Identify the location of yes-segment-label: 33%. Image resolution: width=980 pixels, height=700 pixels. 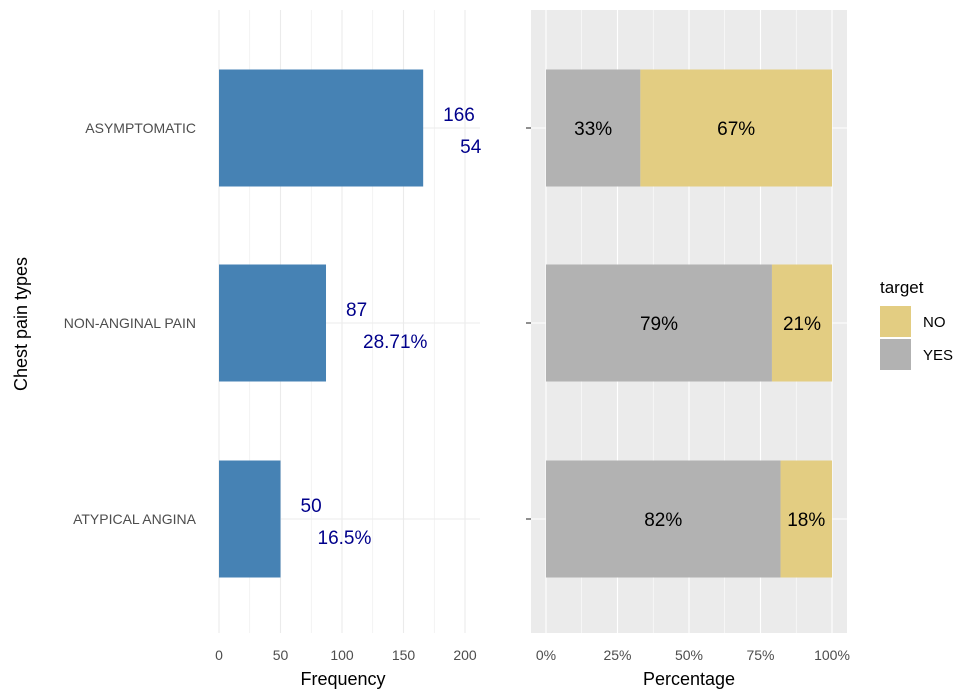
(593, 129).